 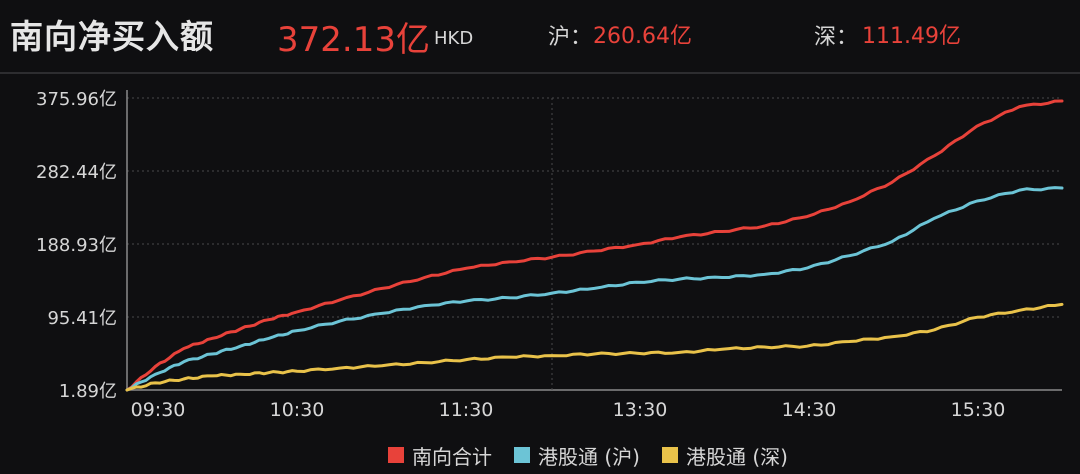 What do you see at coordinates (540, 73) in the screenshot?
I see `header-divider` at bounding box center [540, 73].